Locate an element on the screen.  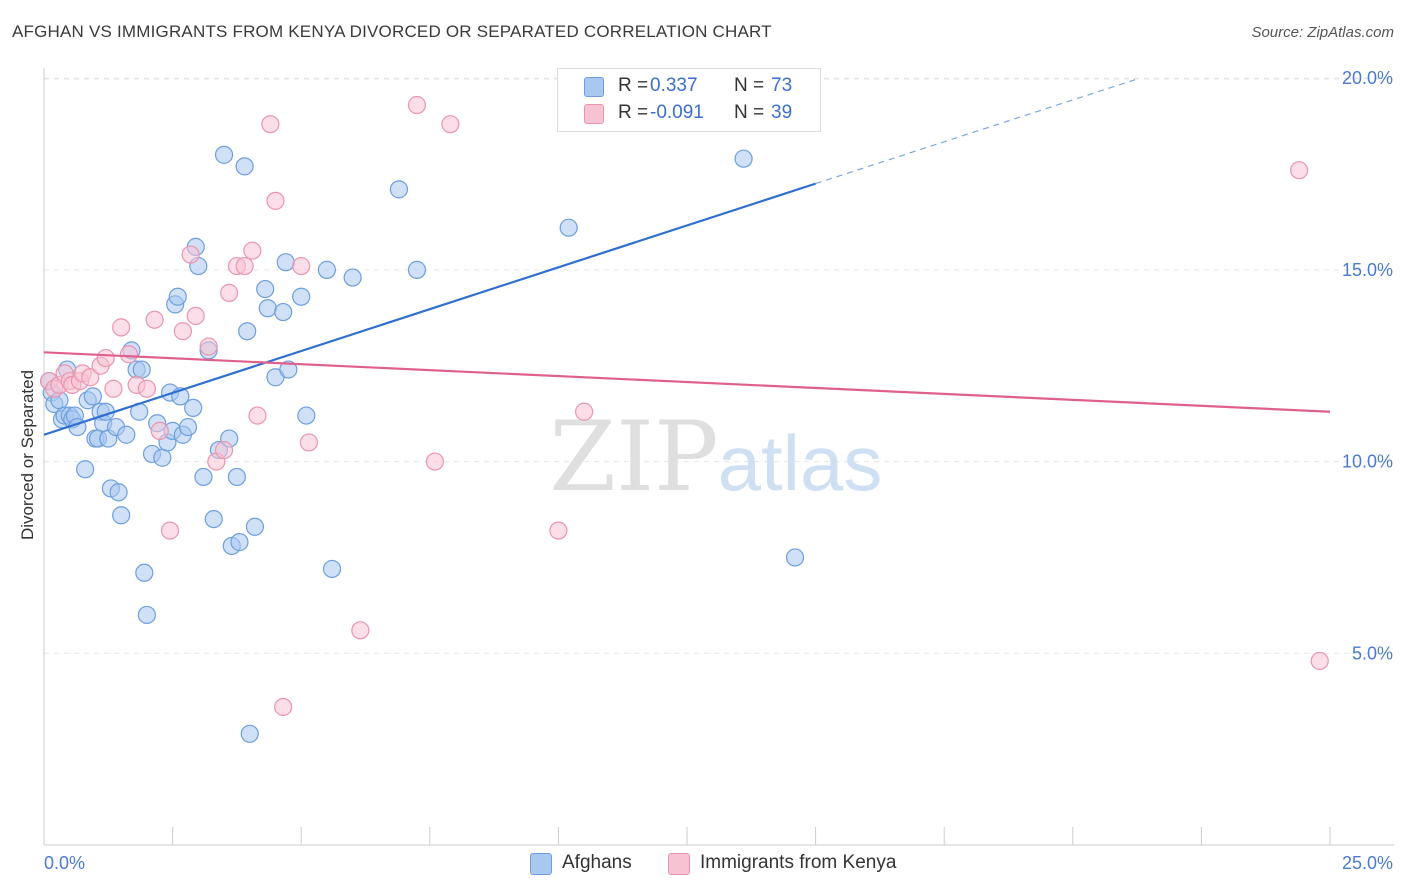
watermark-zip: ZIP is located at coordinates (633, 457).